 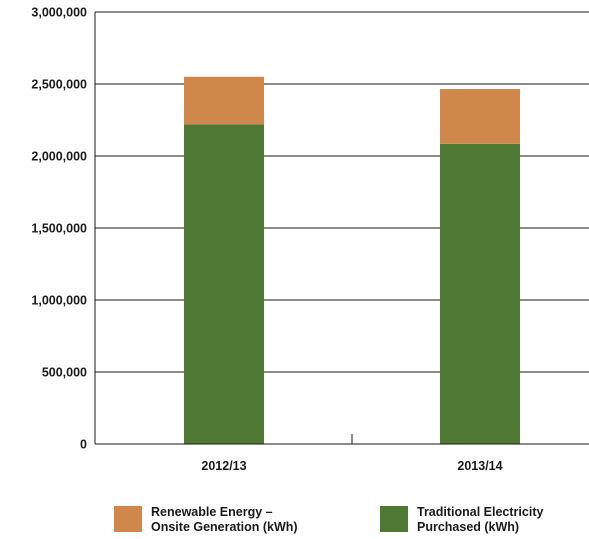 I want to click on x-category-label: 2012/13, so click(x=223, y=466).